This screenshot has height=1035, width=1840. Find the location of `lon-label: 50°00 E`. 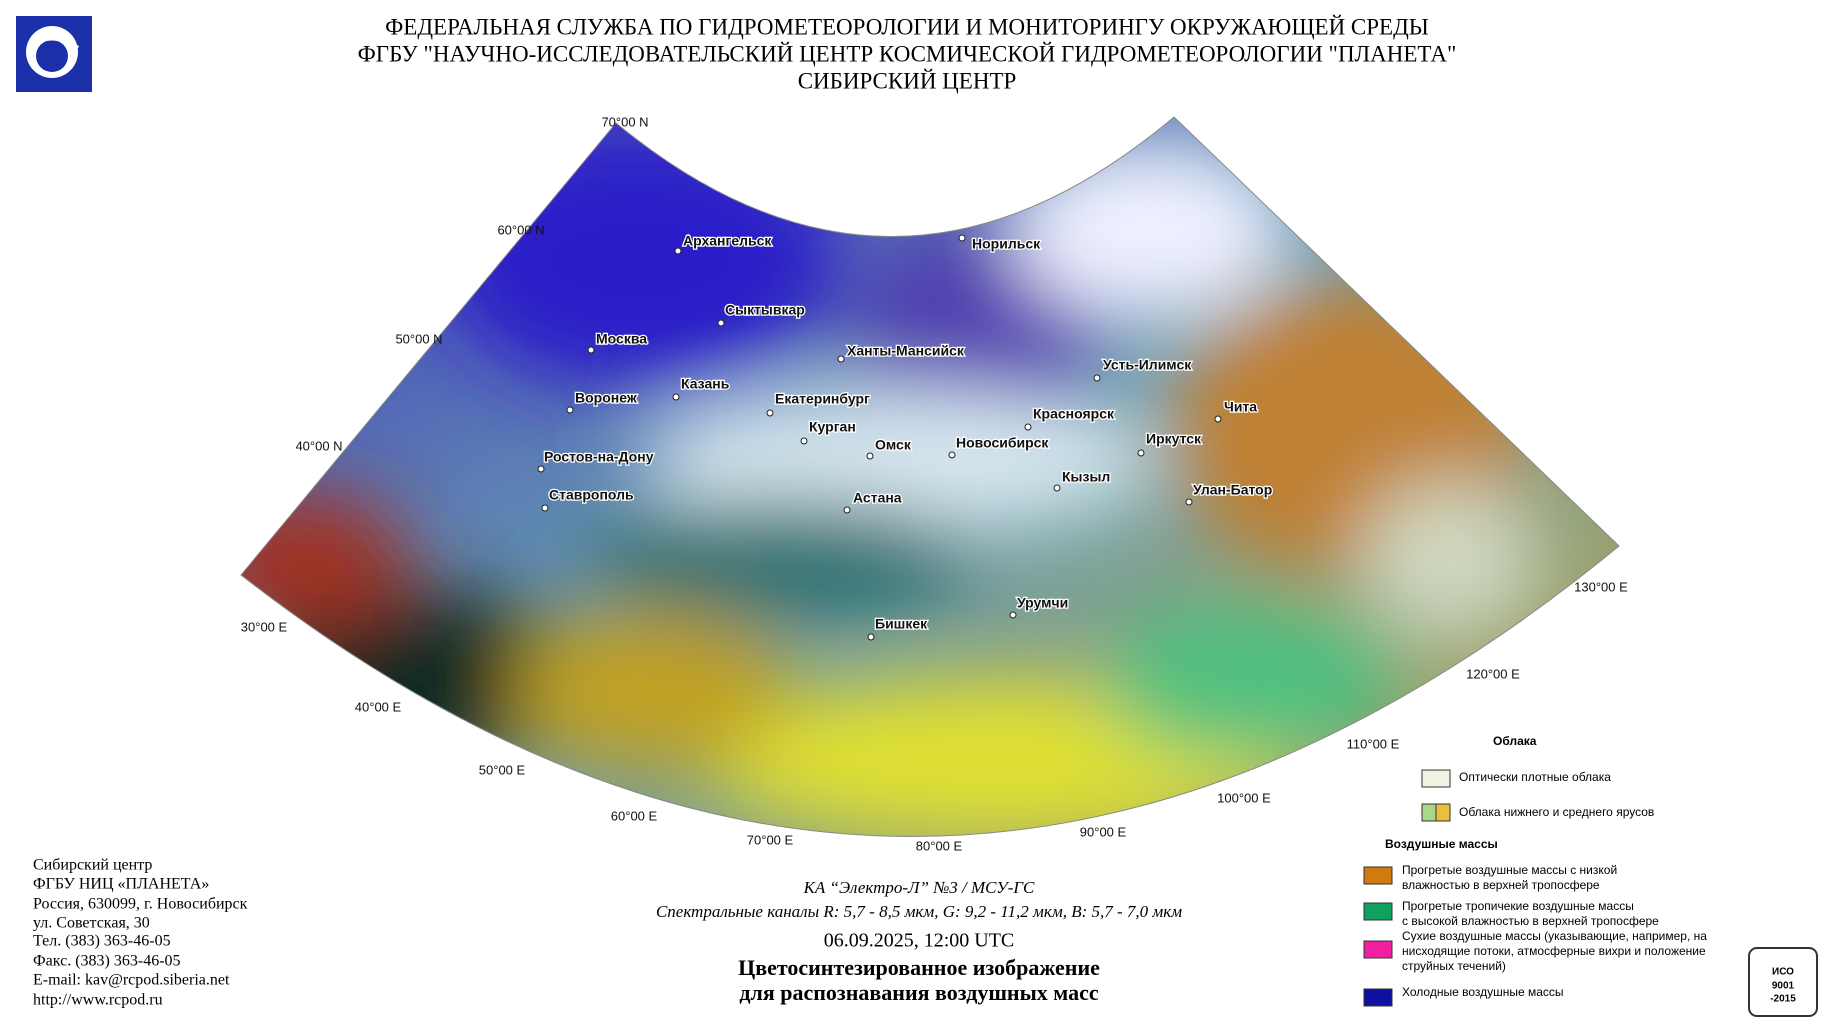

lon-label: 50°00 E is located at coordinates (502, 769).